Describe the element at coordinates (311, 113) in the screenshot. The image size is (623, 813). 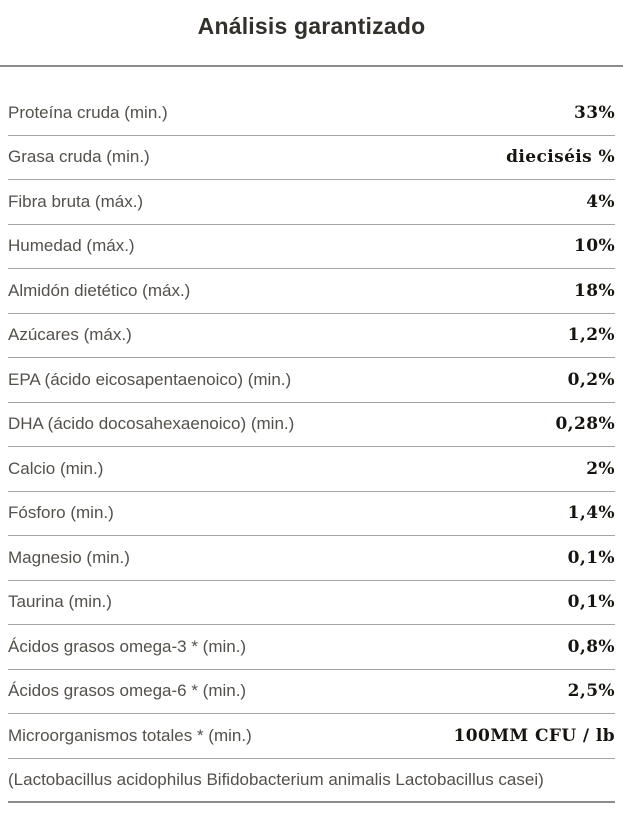
I see `table-row: Proteína cruda (min.) 33%` at that location.